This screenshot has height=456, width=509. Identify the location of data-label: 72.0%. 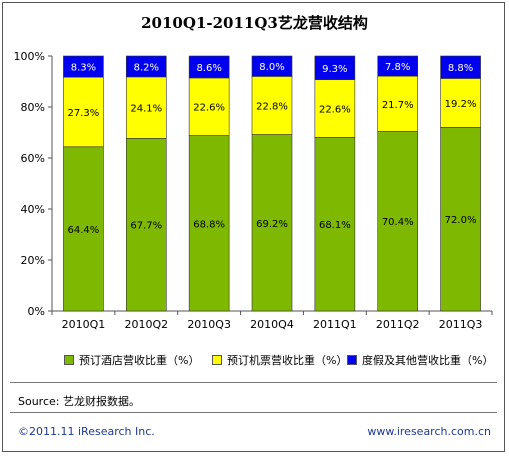
(461, 220).